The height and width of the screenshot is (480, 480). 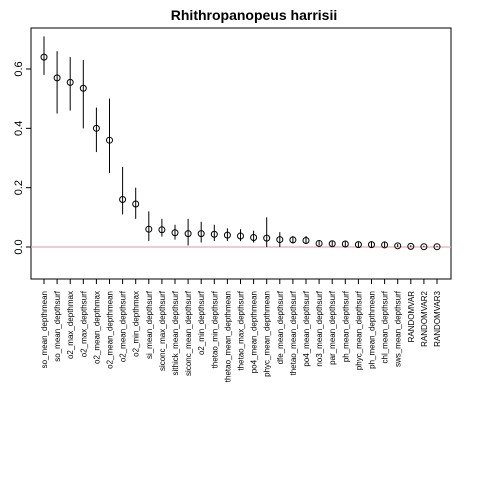 I want to click on x-tick-label: o2_max_depthmax, so click(x=70, y=325).